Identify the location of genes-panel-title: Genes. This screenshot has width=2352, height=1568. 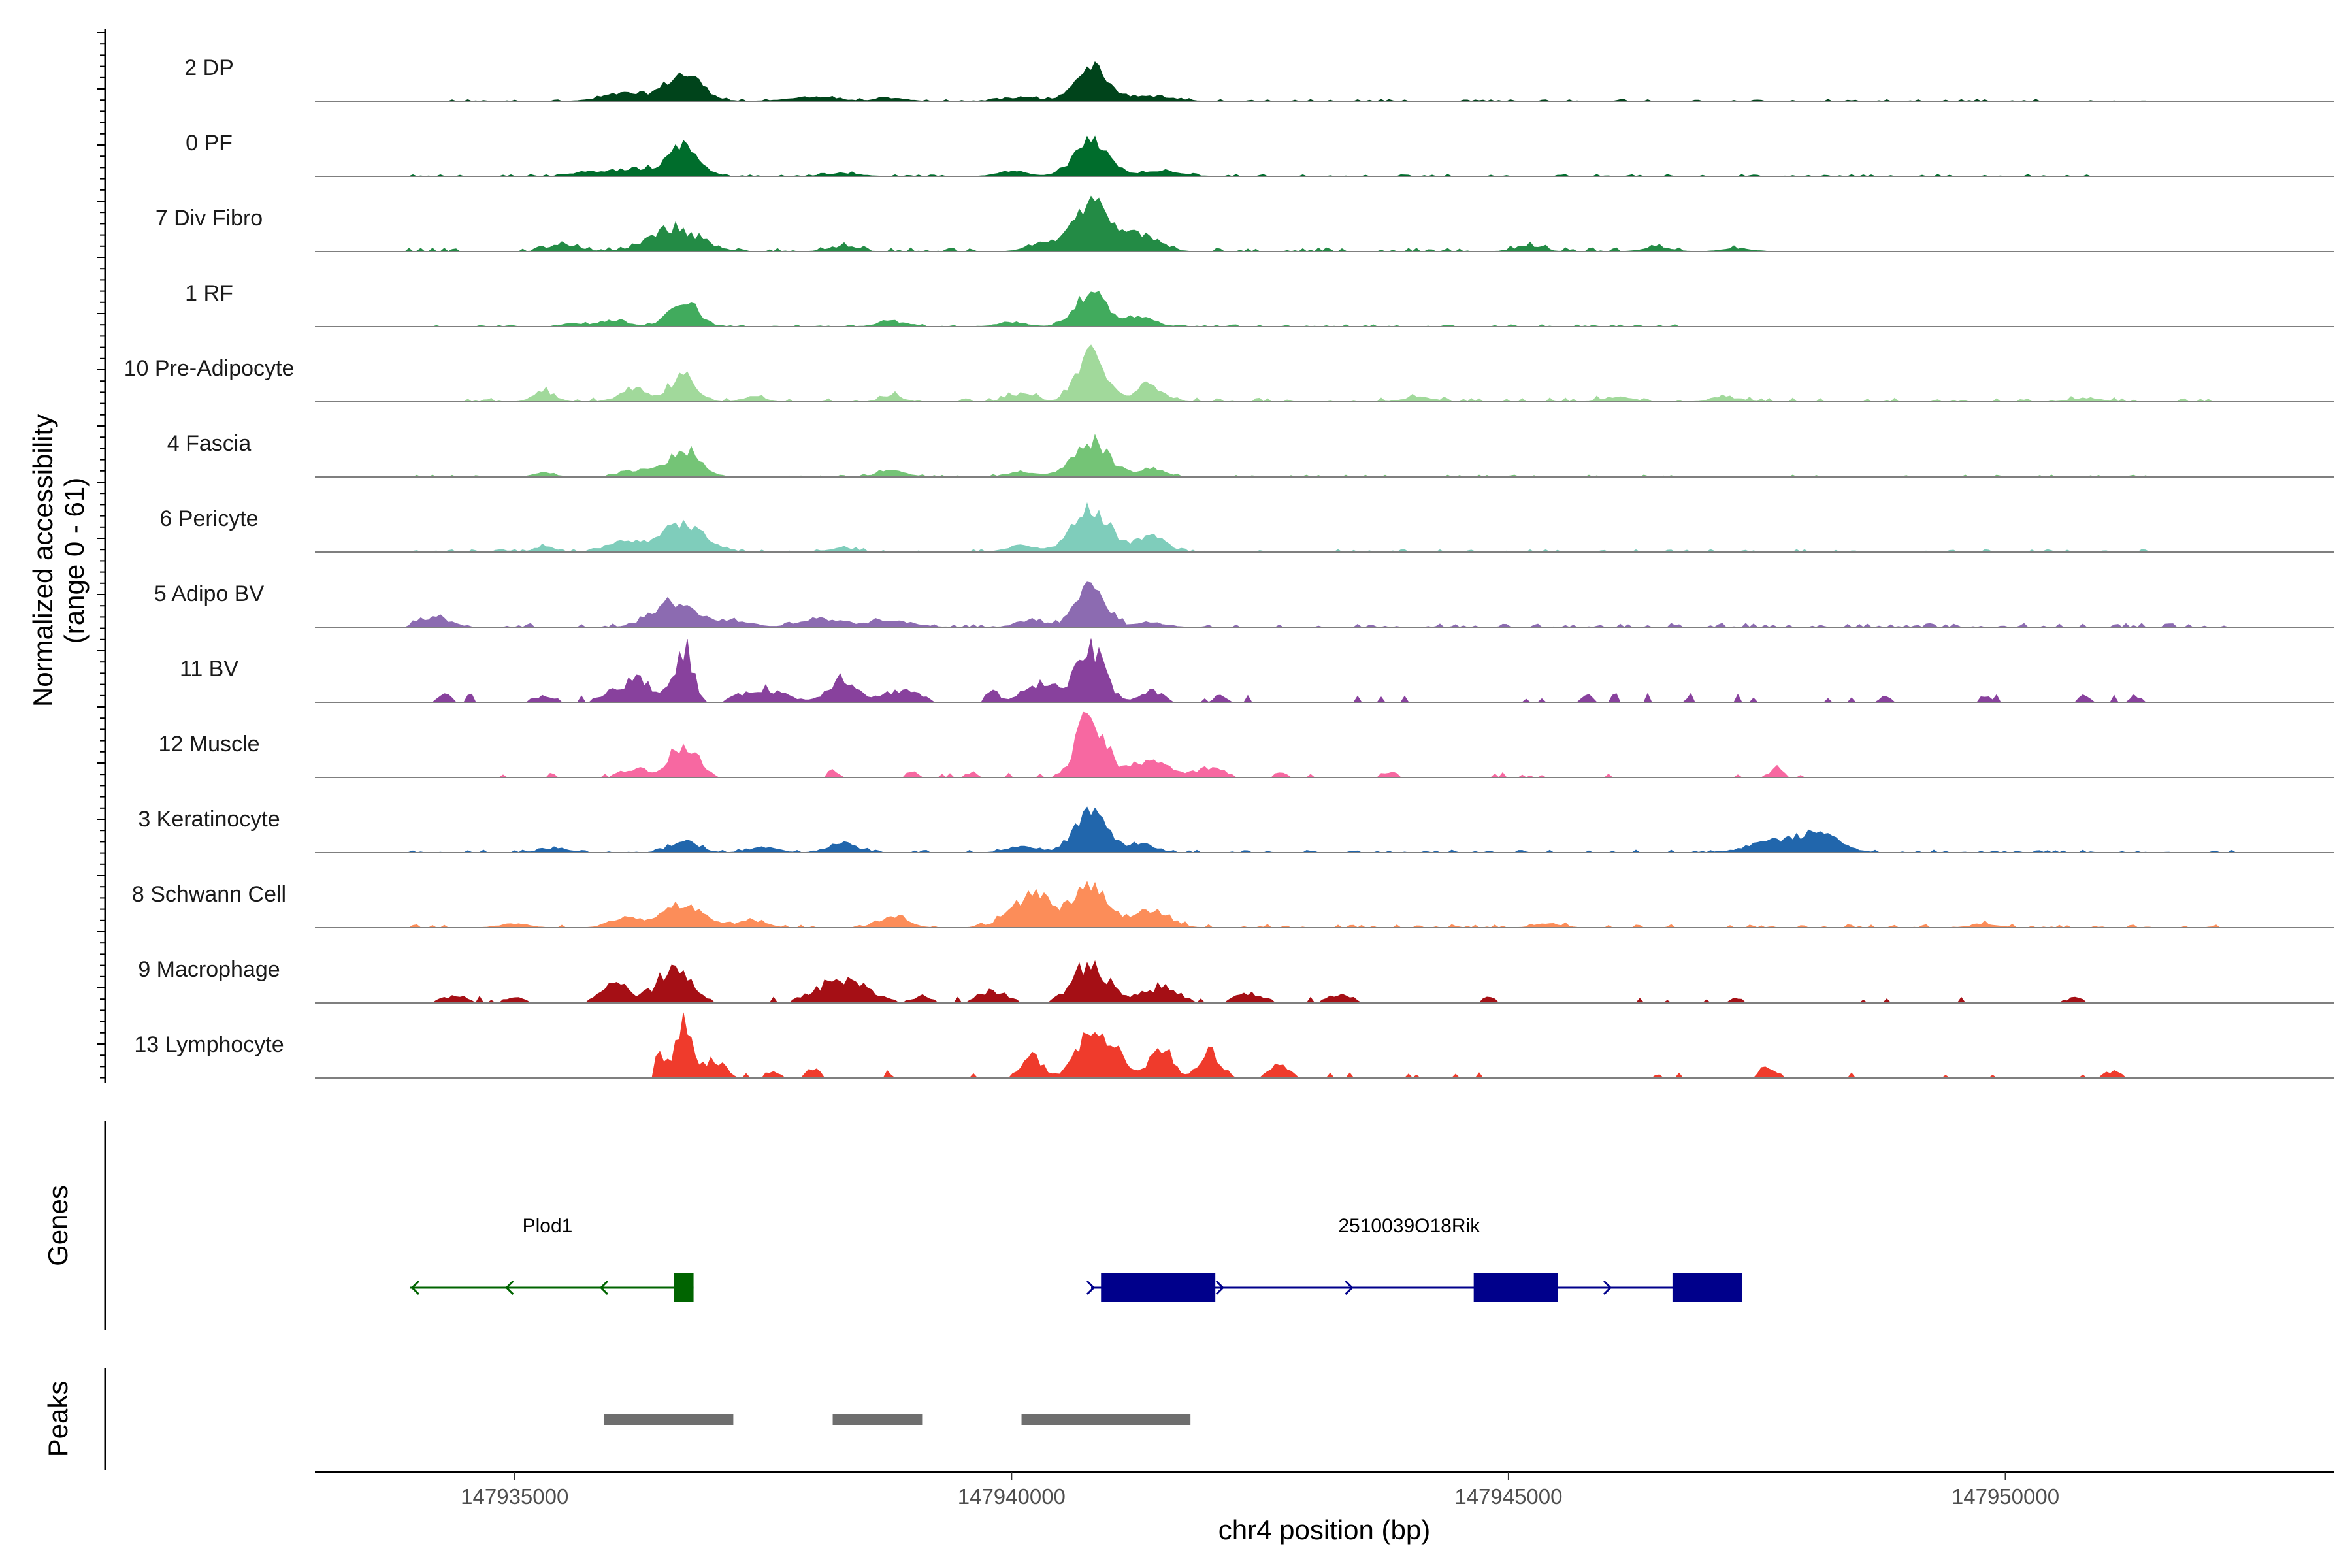
(57, 1225).